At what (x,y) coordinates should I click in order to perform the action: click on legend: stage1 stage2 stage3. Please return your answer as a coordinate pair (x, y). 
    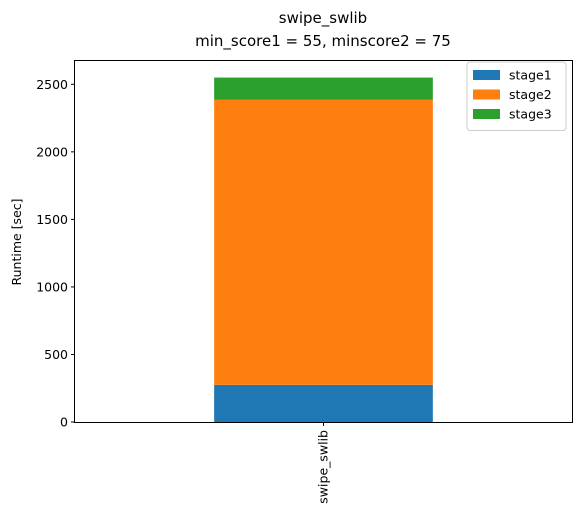
    Looking at the image, I should click on (516, 96).